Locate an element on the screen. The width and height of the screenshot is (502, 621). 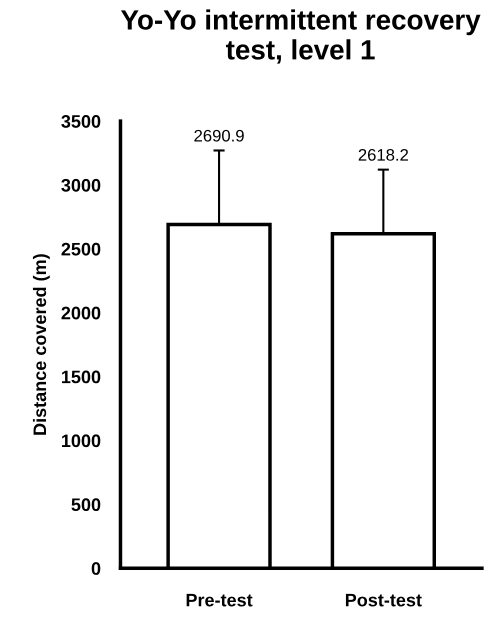
chart-title: Yo-Yo intermittent recovery test, level 1 is located at coordinates (300, 36).